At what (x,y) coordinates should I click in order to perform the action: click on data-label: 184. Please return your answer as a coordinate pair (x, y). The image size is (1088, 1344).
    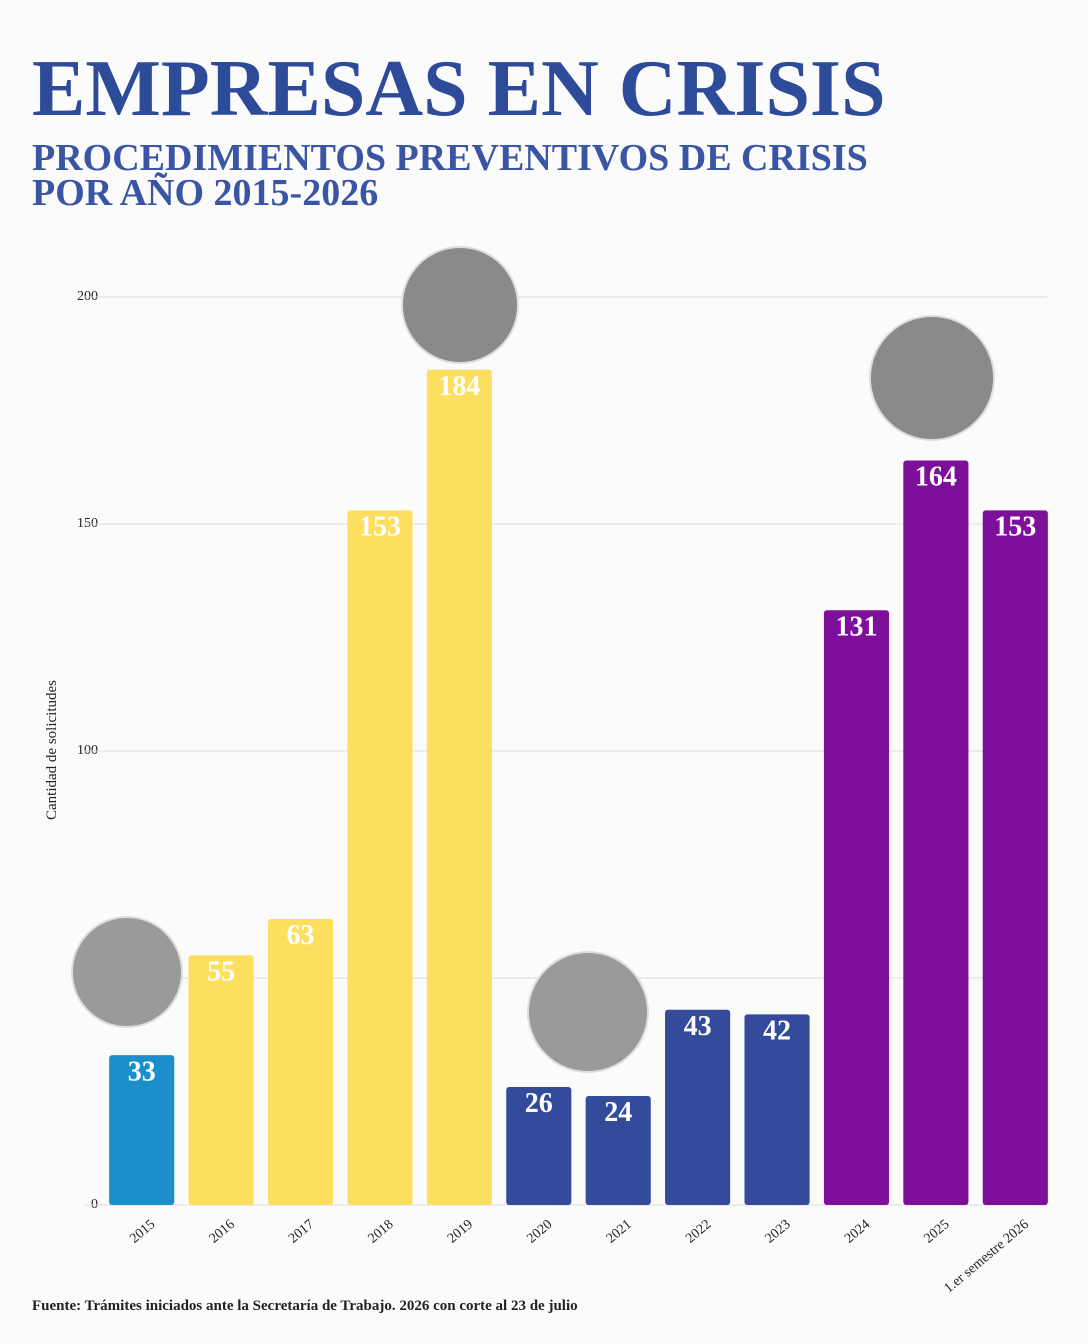
    Looking at the image, I should click on (459, 386).